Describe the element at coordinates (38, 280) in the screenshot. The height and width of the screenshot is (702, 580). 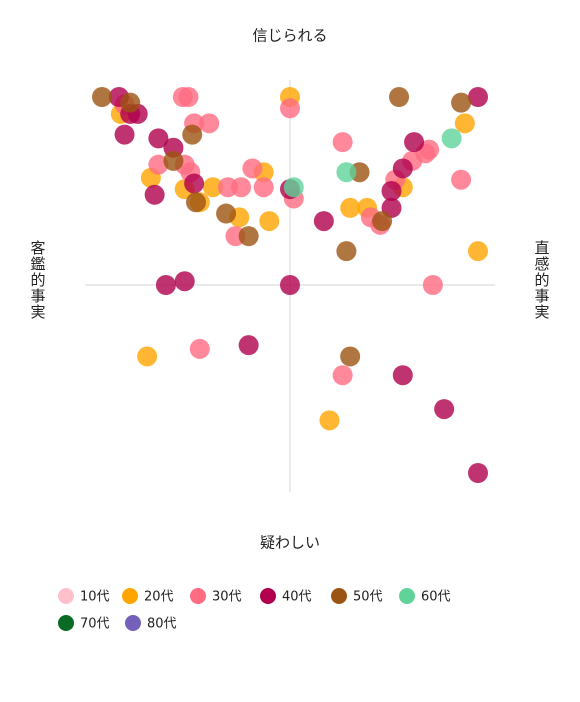
I see `label-left: 客鑑的事実` at that location.